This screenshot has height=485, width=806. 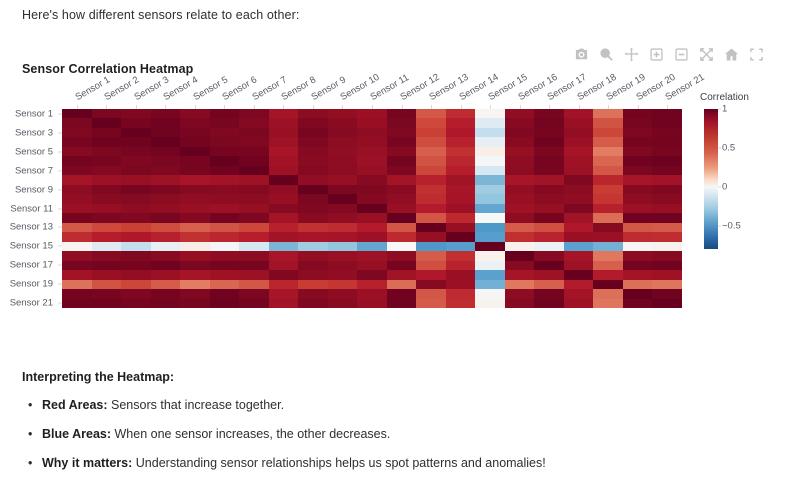 What do you see at coordinates (631, 54) in the screenshot?
I see `pan-icon` at bounding box center [631, 54].